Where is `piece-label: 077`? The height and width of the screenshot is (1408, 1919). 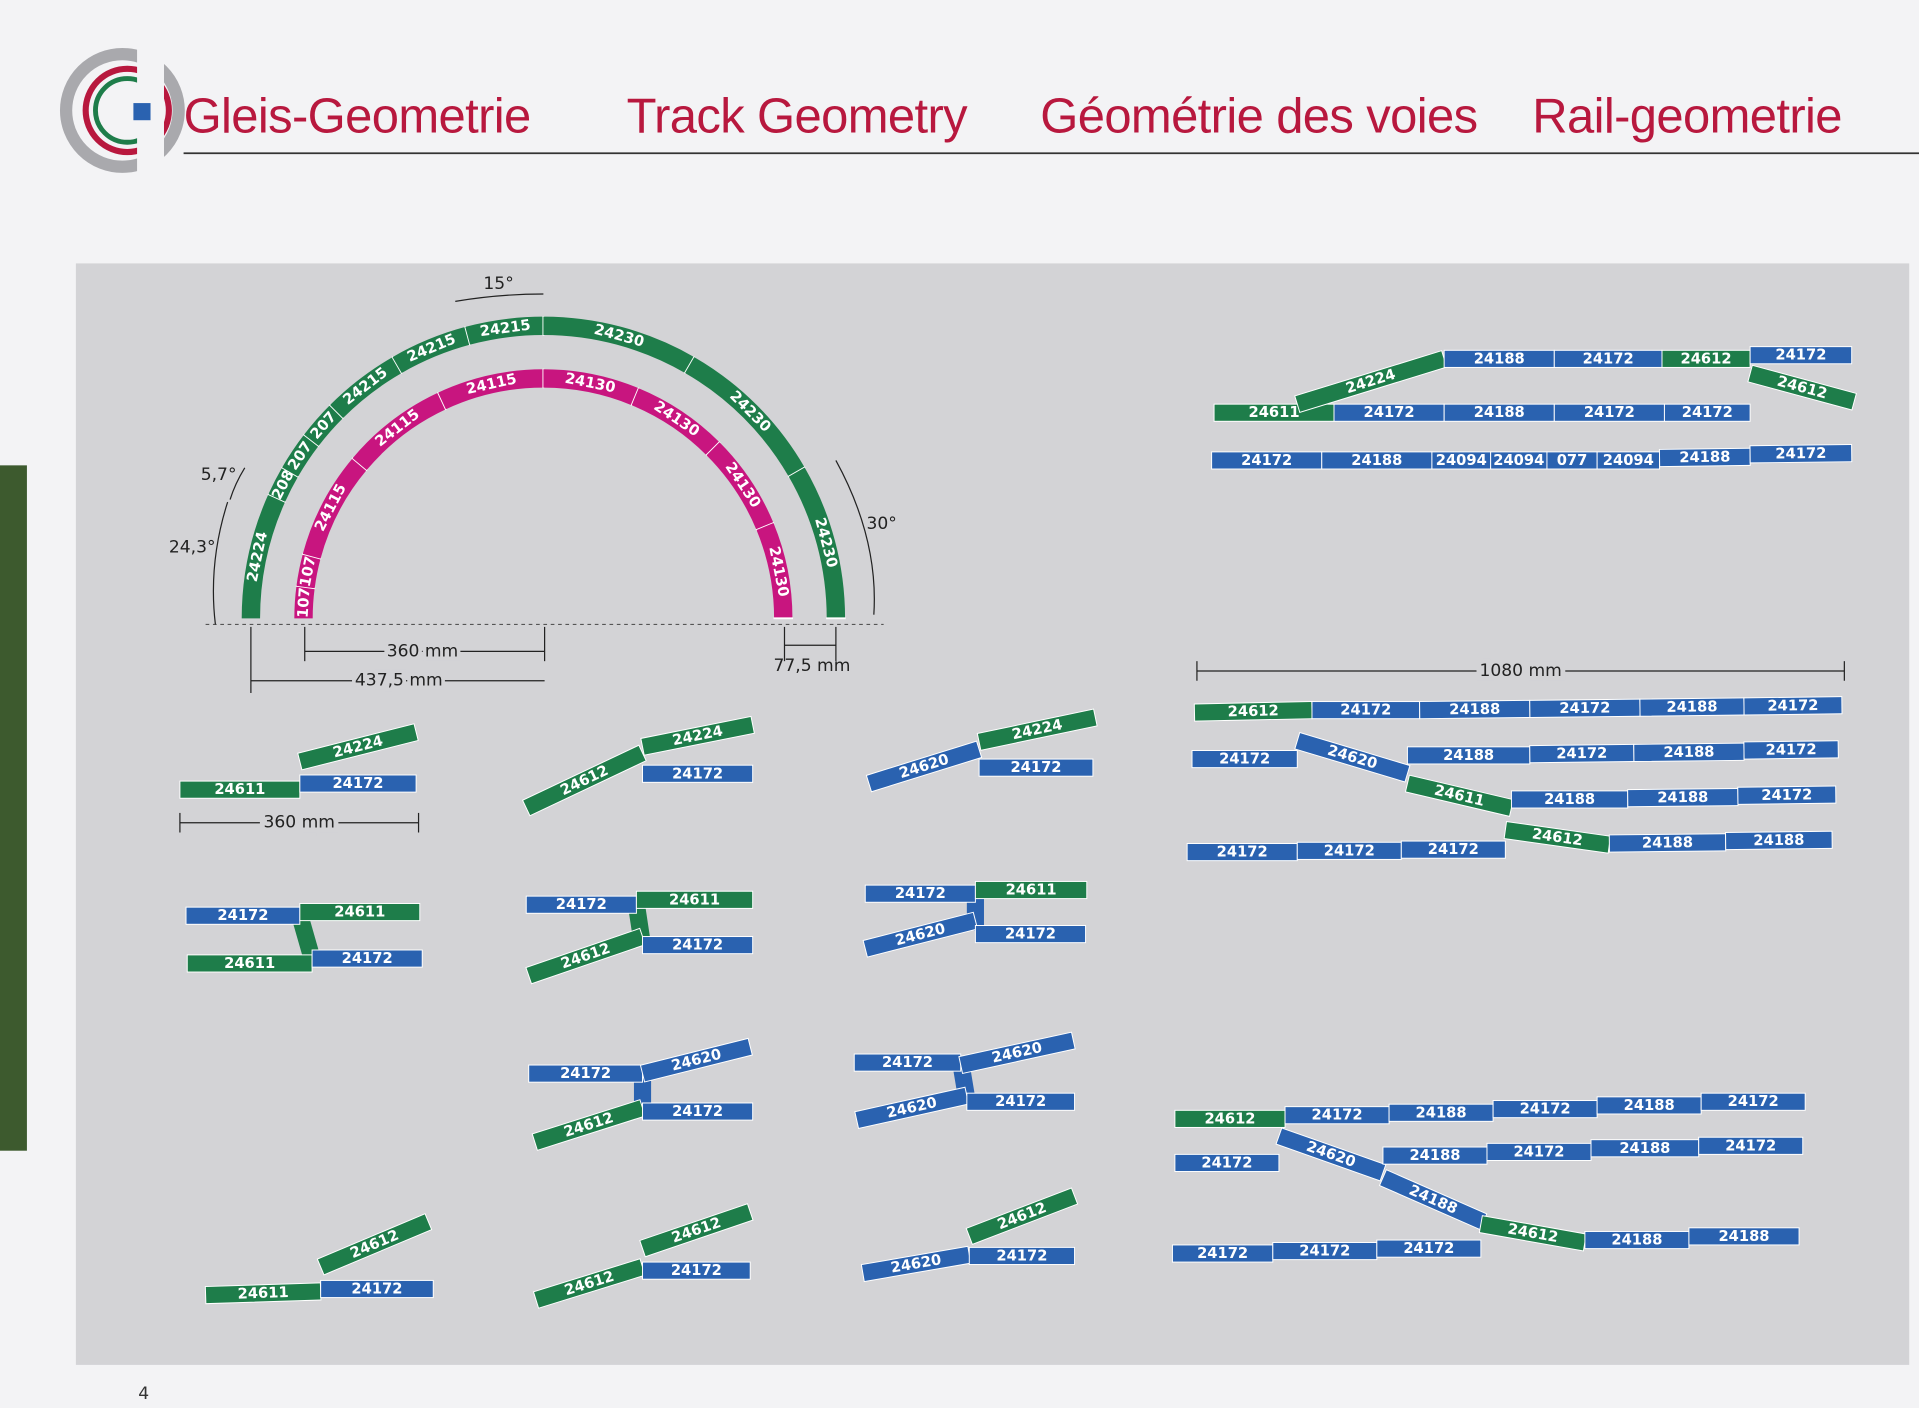 piece-label: 077 is located at coordinates (1572, 460).